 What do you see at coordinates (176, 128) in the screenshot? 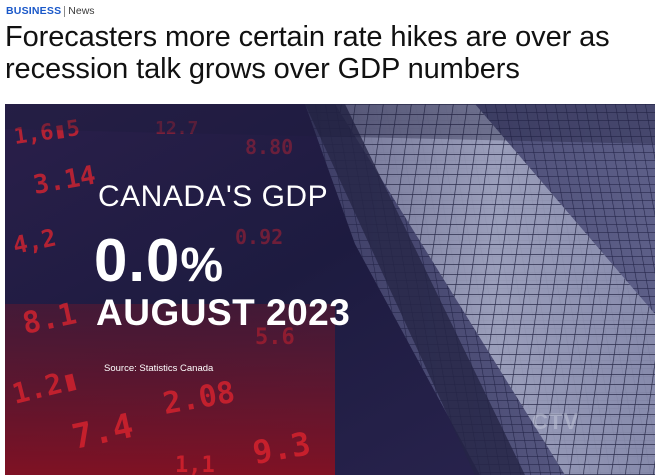
I see `svg-text: 12.7` at bounding box center [176, 128].